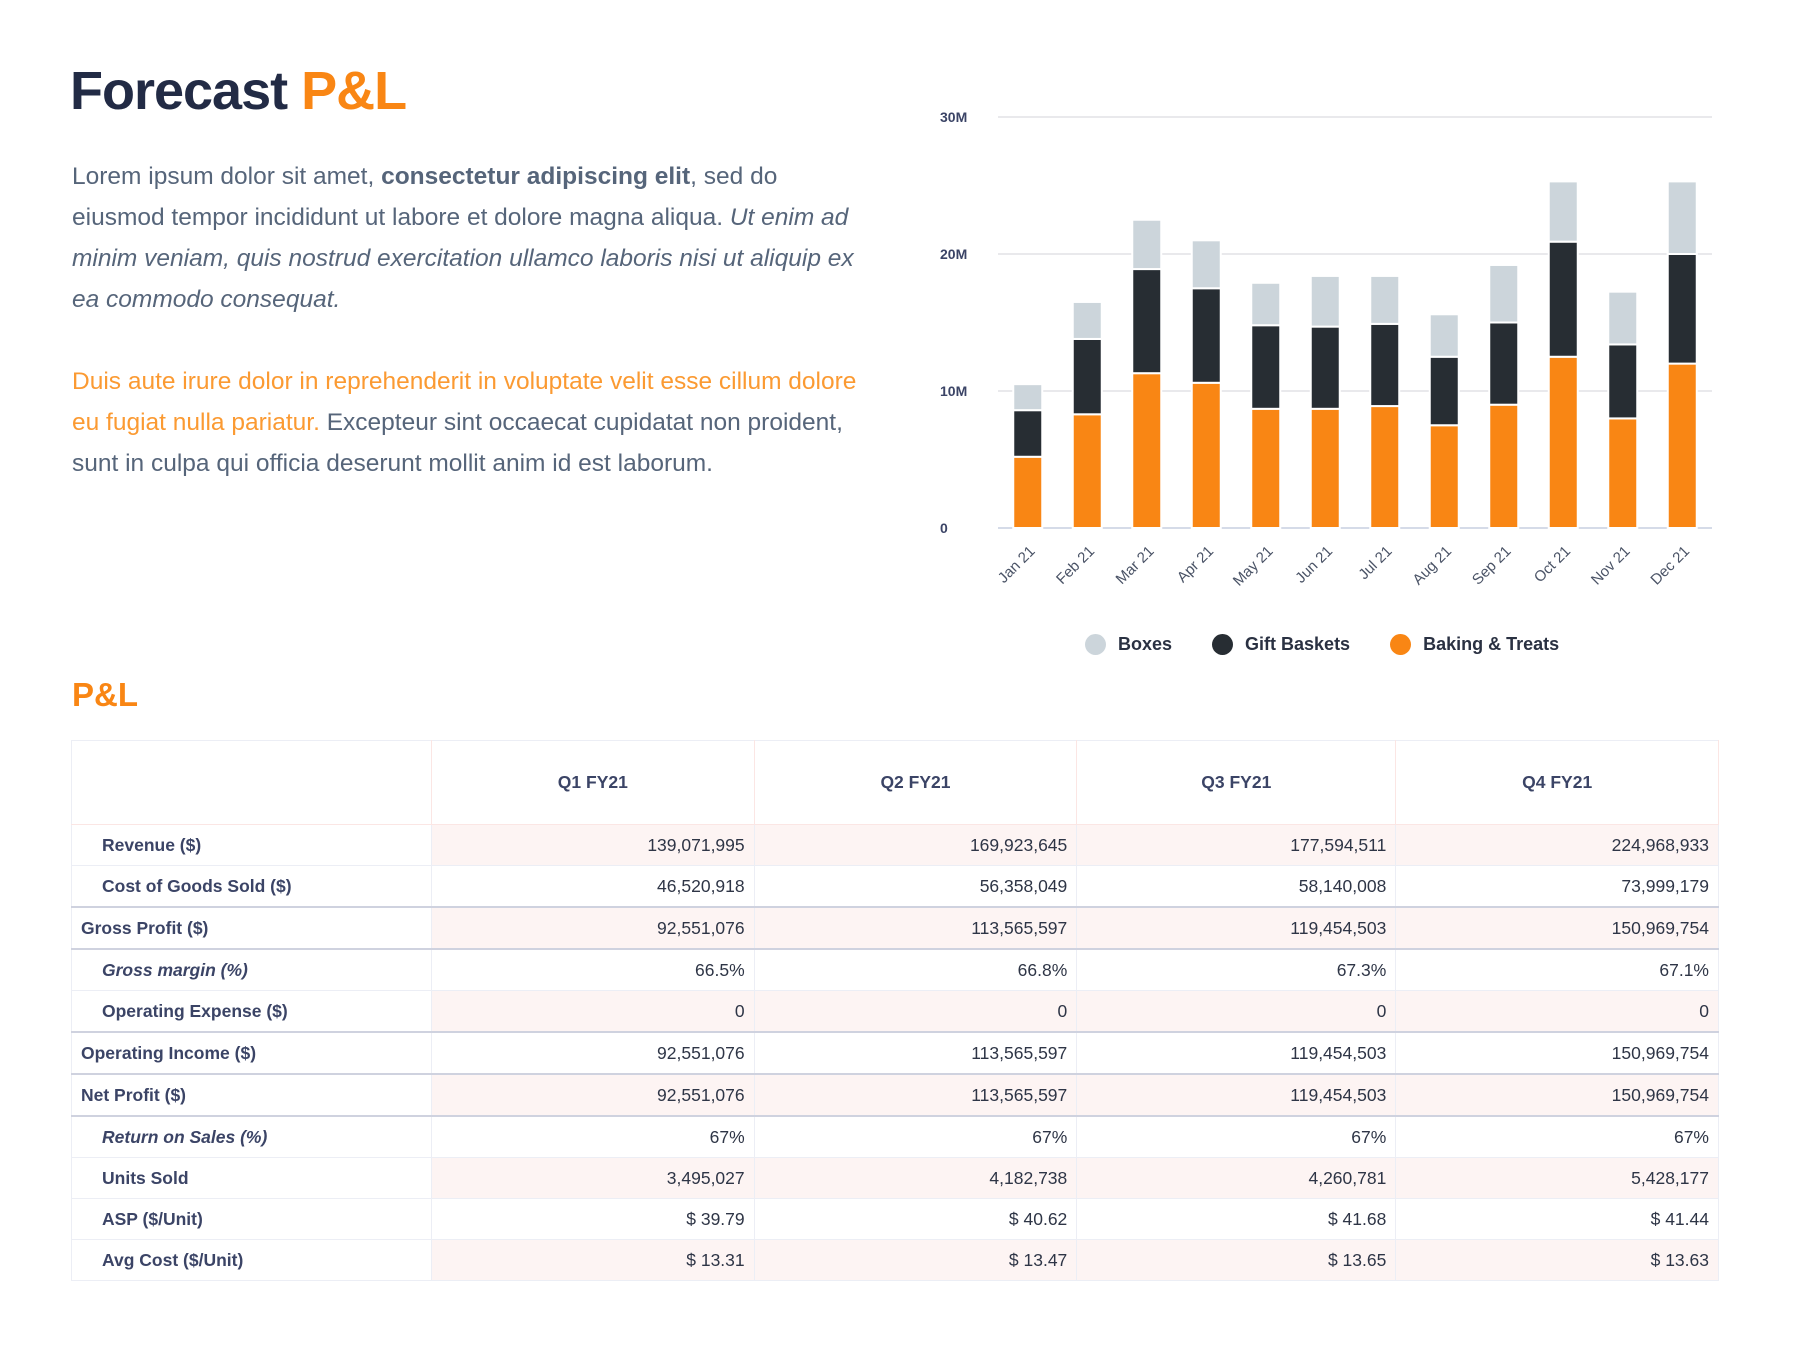 The height and width of the screenshot is (1348, 1795). Describe the element at coordinates (1236, 845) in the screenshot. I see `cell-value: 177,594,511` at that location.